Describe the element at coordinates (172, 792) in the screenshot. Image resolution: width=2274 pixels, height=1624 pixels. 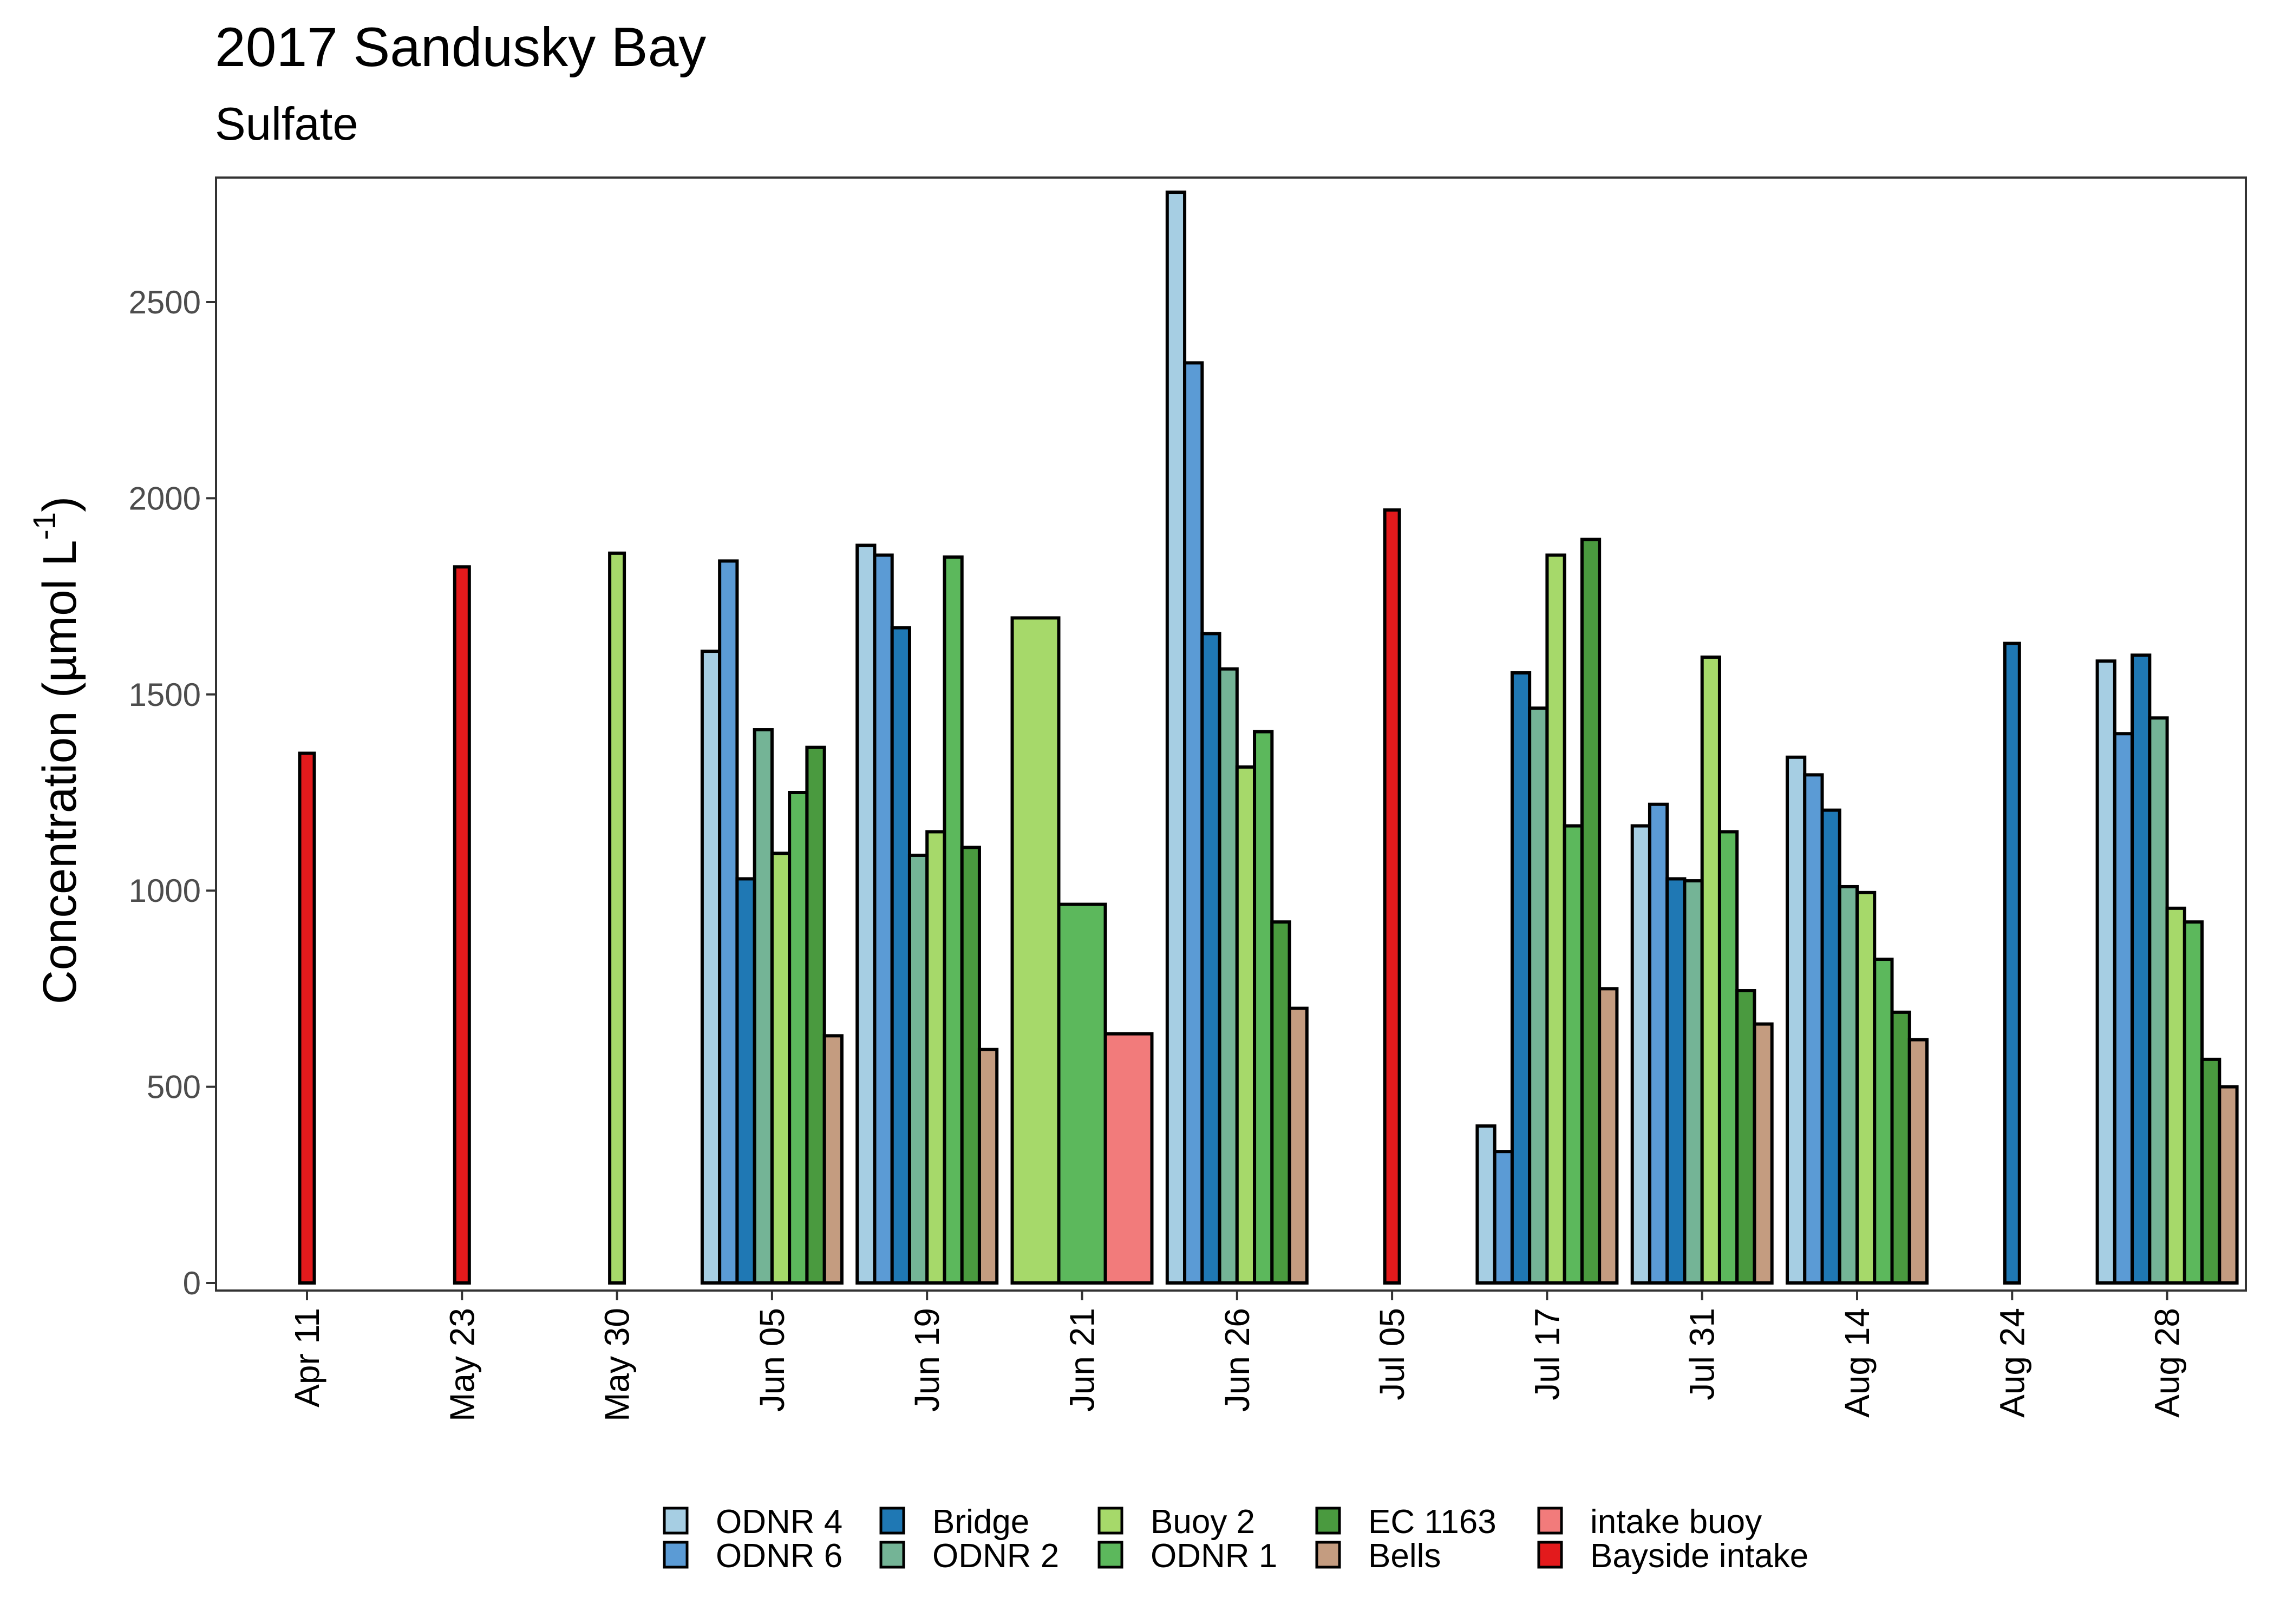
I see `y-axis: 0 500 1000 1500 2000 2500` at that location.